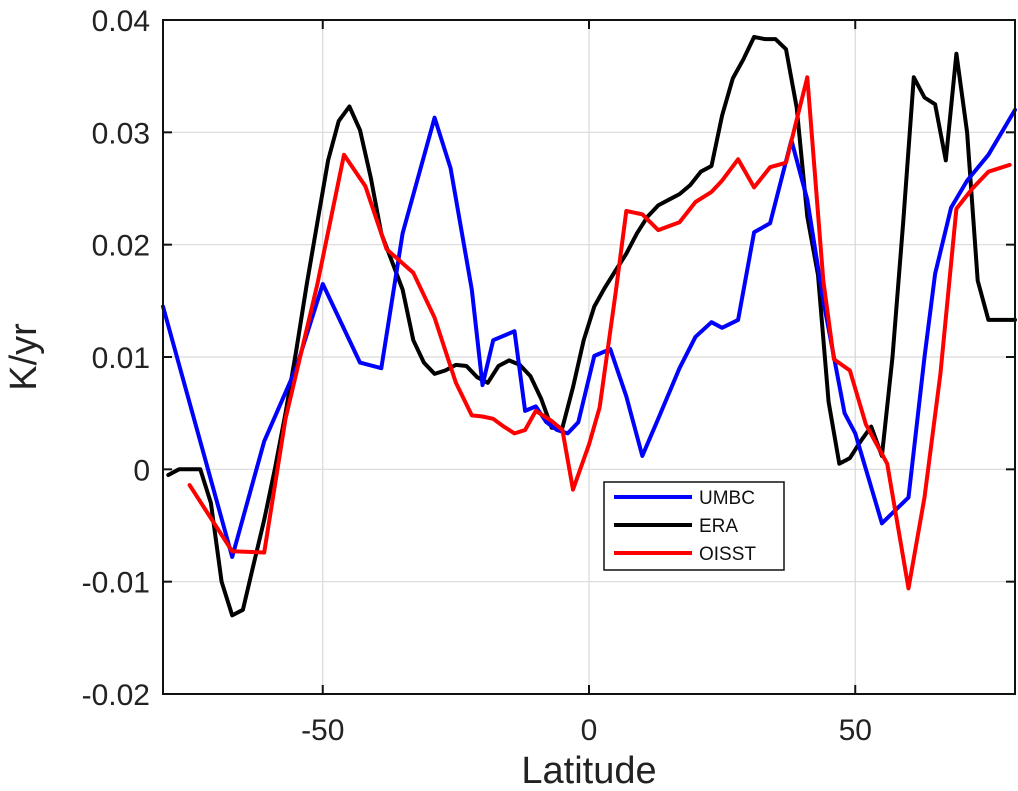 The width and height of the screenshot is (1018, 791). Describe the element at coordinates (855, 730) in the screenshot. I see `x-tick-label: 50` at that location.